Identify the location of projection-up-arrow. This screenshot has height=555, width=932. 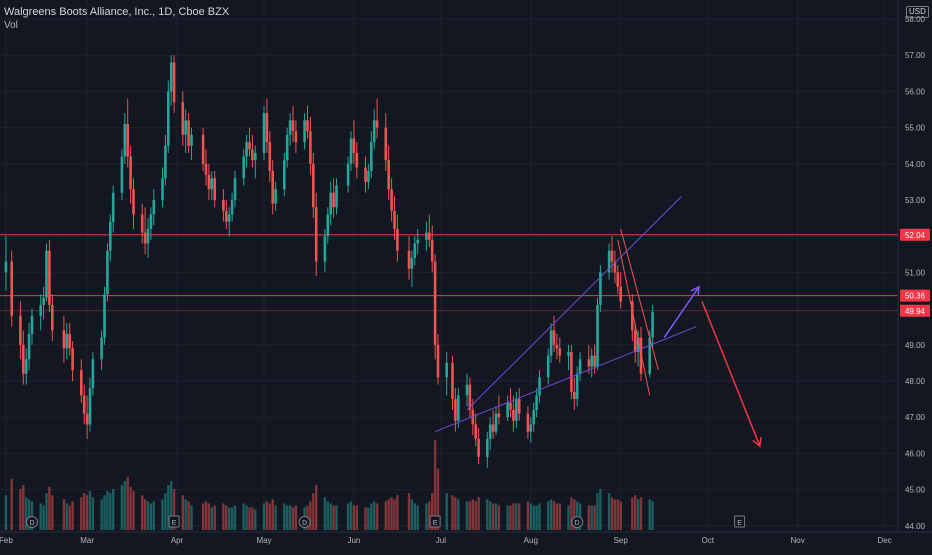
(681, 312).